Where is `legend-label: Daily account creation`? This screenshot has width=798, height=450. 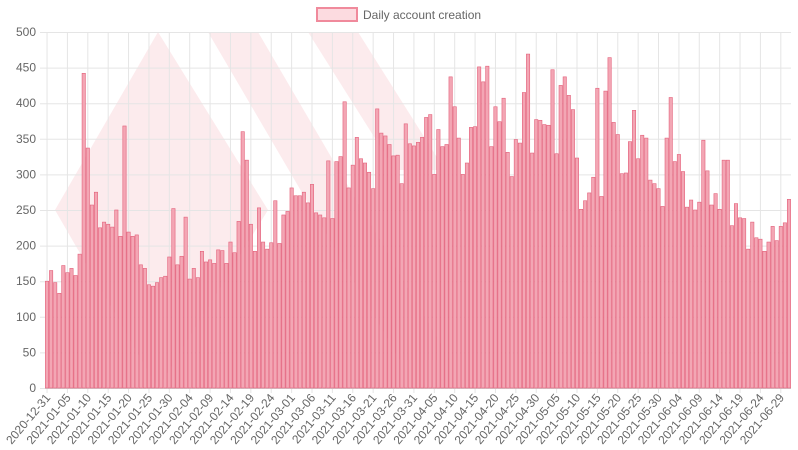 legend-label: Daily account creation is located at coordinates (422, 15).